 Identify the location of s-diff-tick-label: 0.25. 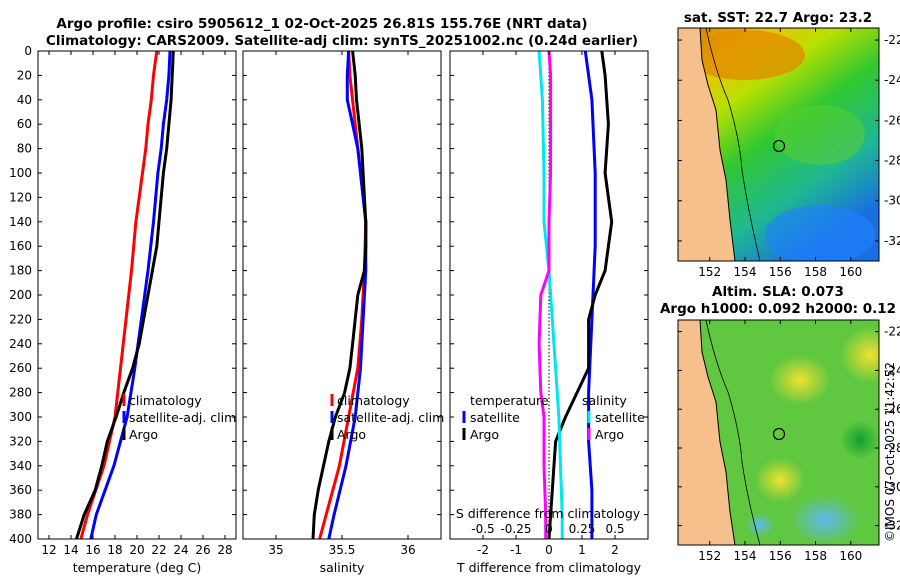
(582, 529).